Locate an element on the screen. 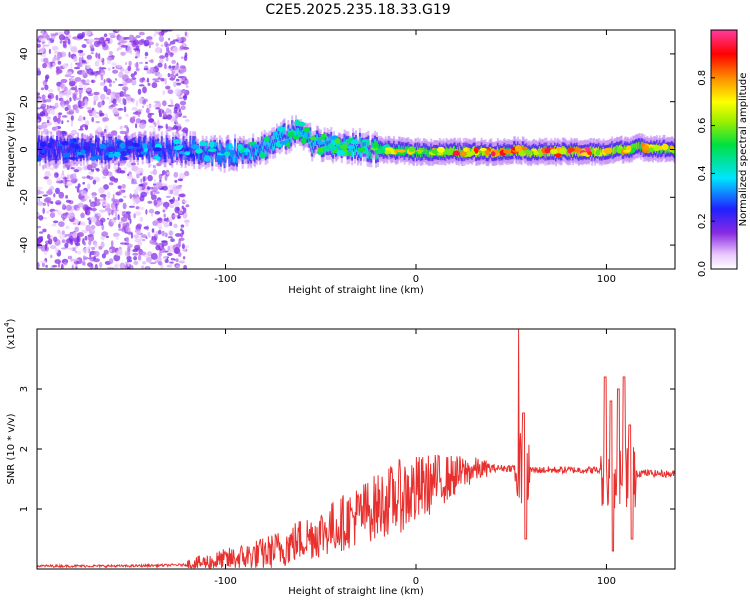 This screenshot has height=600, width=750. snr-y-multiplier-base: (x10 is located at coordinates (11, 338).